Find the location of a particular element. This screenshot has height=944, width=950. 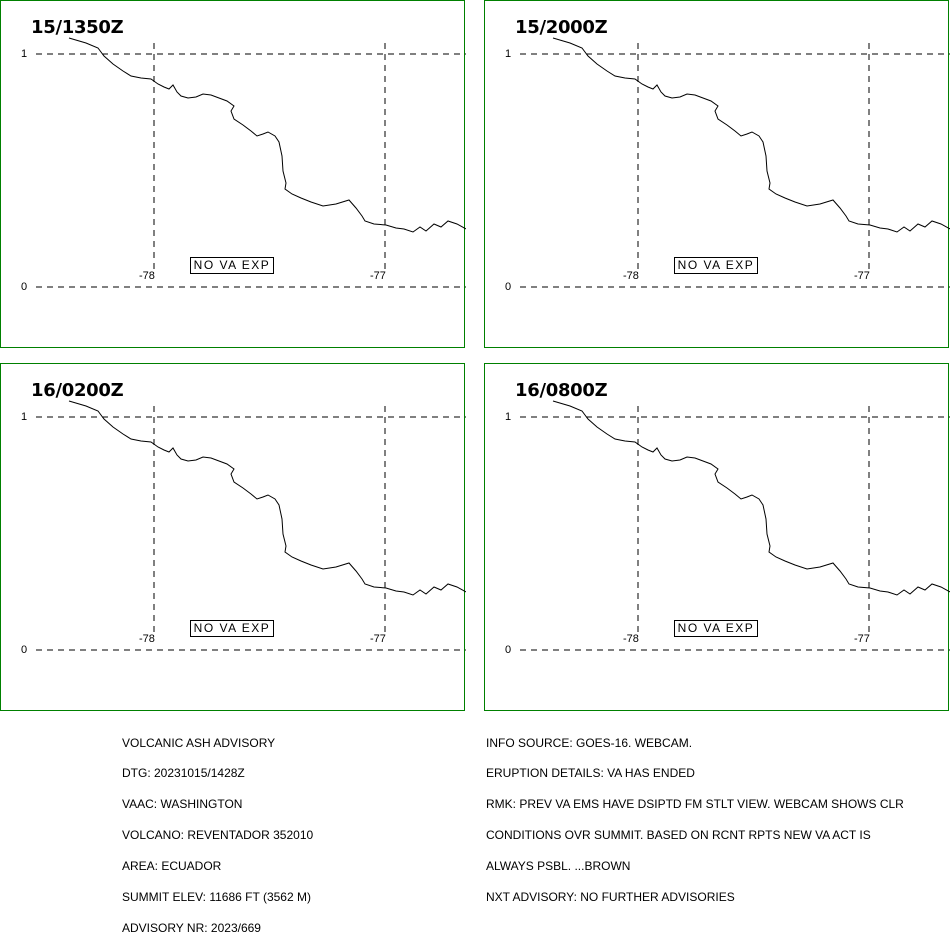

advisory-vaac: VAAC: WASHINGTON is located at coordinates (182, 804).